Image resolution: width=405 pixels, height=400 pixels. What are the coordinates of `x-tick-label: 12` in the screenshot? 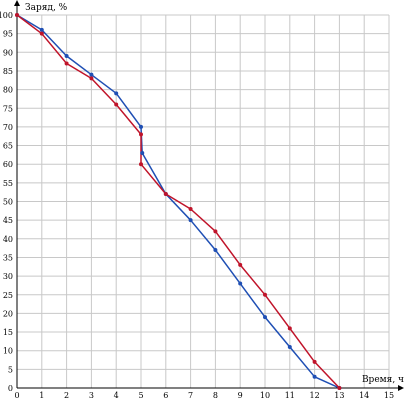 It's located at (315, 395).